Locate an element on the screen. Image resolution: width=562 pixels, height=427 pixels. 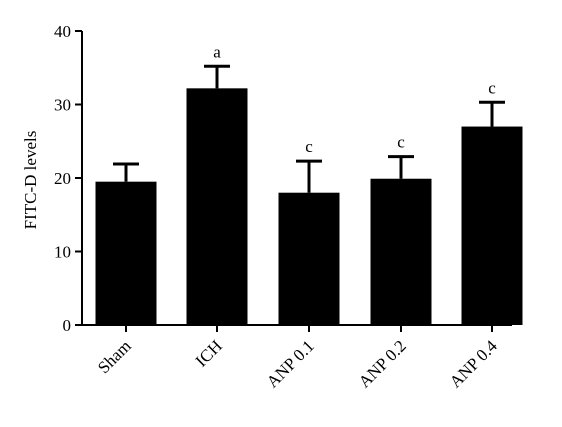
significance-label: a is located at coordinates (217, 51).